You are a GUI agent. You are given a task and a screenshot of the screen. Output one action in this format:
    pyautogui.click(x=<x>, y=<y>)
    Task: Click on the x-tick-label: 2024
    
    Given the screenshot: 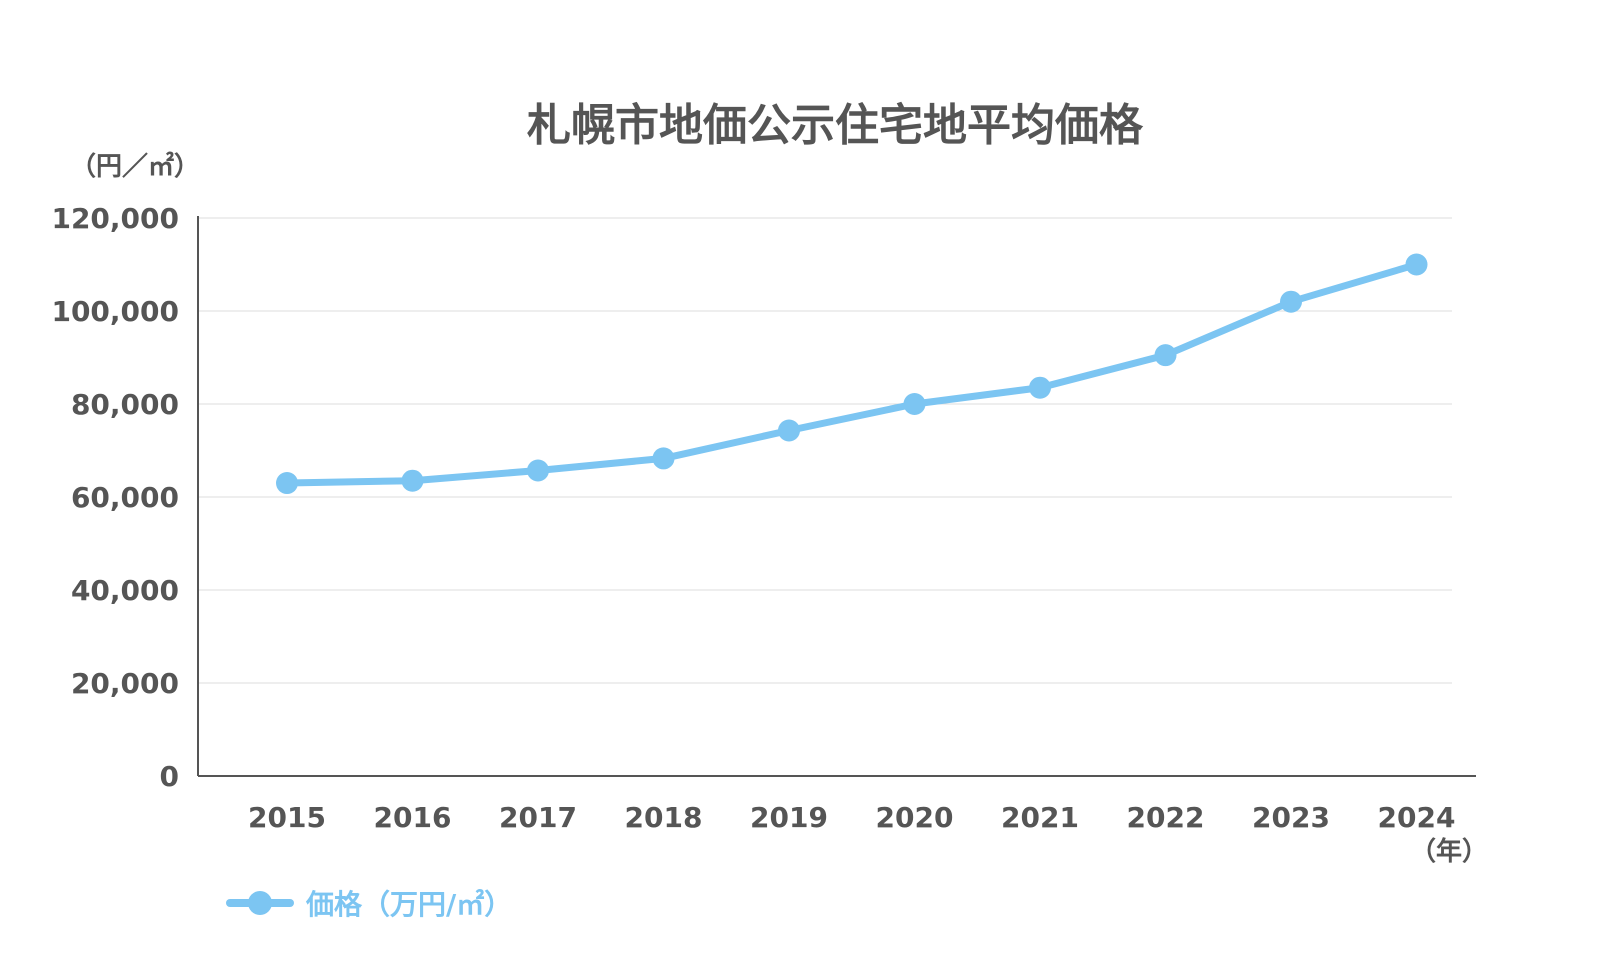 What is the action you would take?
    pyautogui.click(x=1417, y=817)
    